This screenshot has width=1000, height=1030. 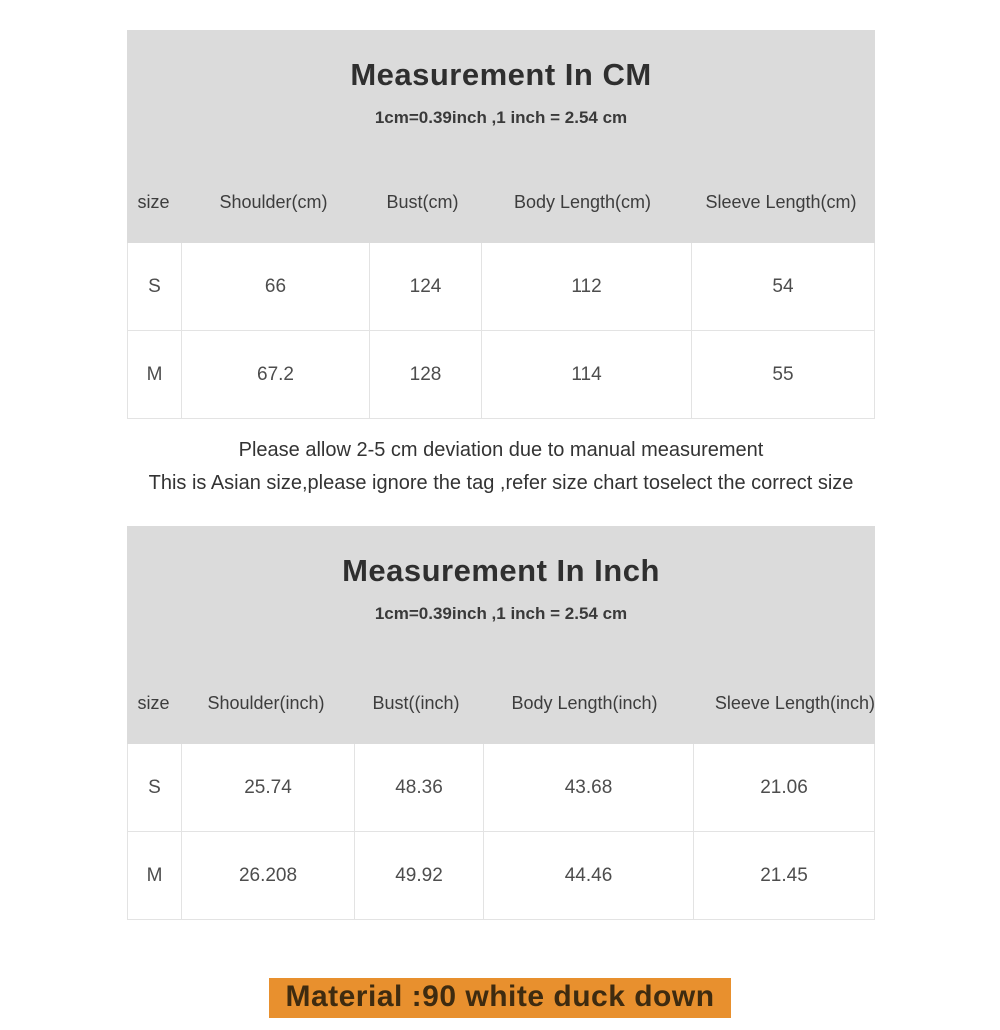 What do you see at coordinates (267, 787) in the screenshot?
I see `shoulder-cell: 25.74` at bounding box center [267, 787].